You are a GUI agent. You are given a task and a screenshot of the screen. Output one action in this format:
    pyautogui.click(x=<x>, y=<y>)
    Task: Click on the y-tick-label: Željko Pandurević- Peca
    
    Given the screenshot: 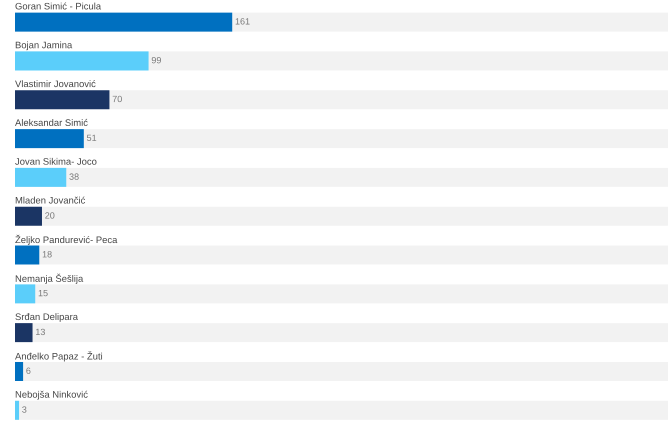 What is the action you would take?
    pyautogui.click(x=66, y=240)
    